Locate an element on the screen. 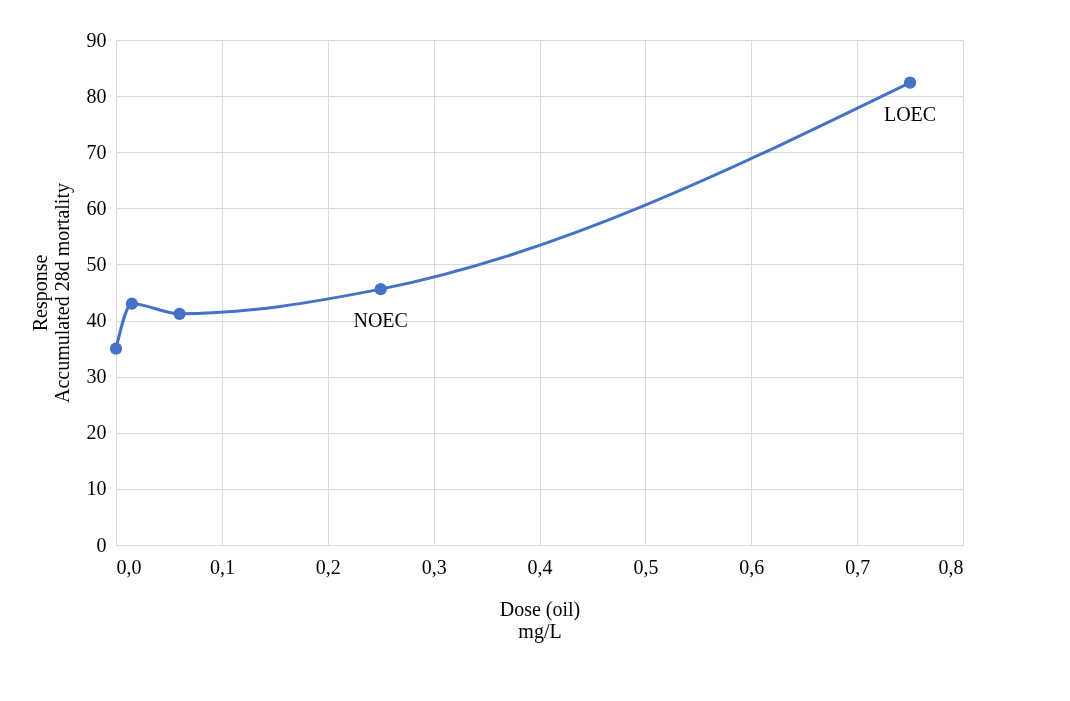 Image resolution: width=1070 pixels, height=701 pixels. y-tick-label: 70 is located at coordinates (96, 151).